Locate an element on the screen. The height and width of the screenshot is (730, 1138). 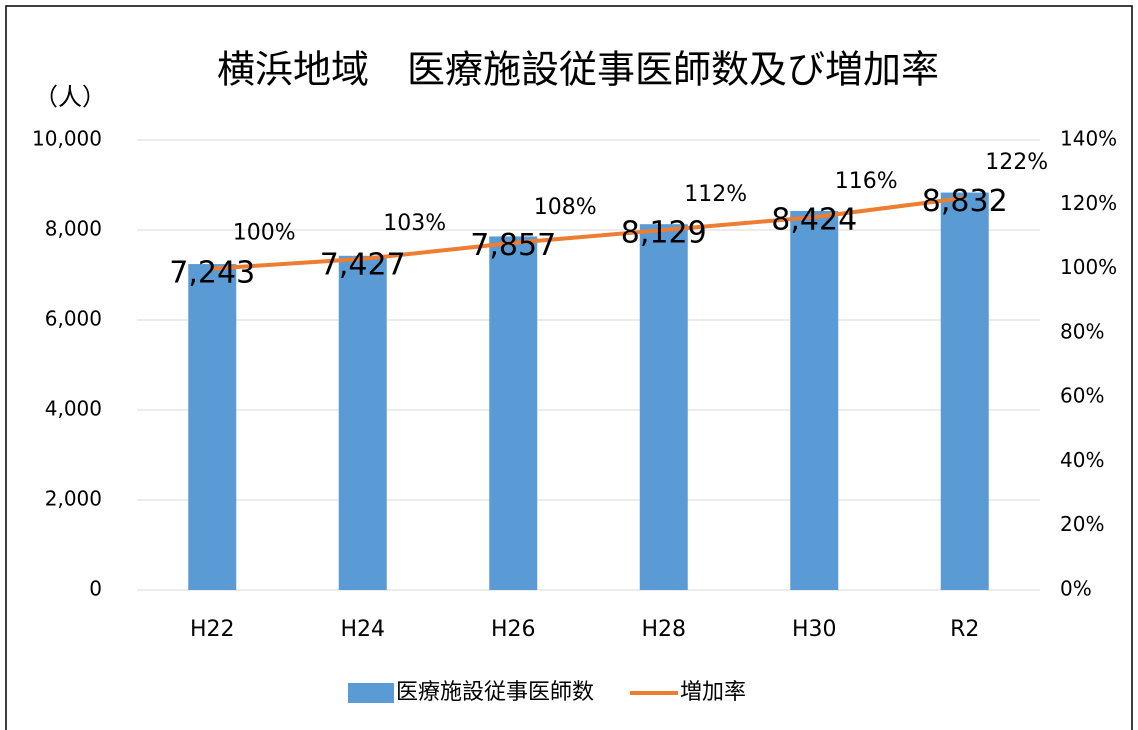
y2-tick-label: 120% is located at coordinates (1088, 203).